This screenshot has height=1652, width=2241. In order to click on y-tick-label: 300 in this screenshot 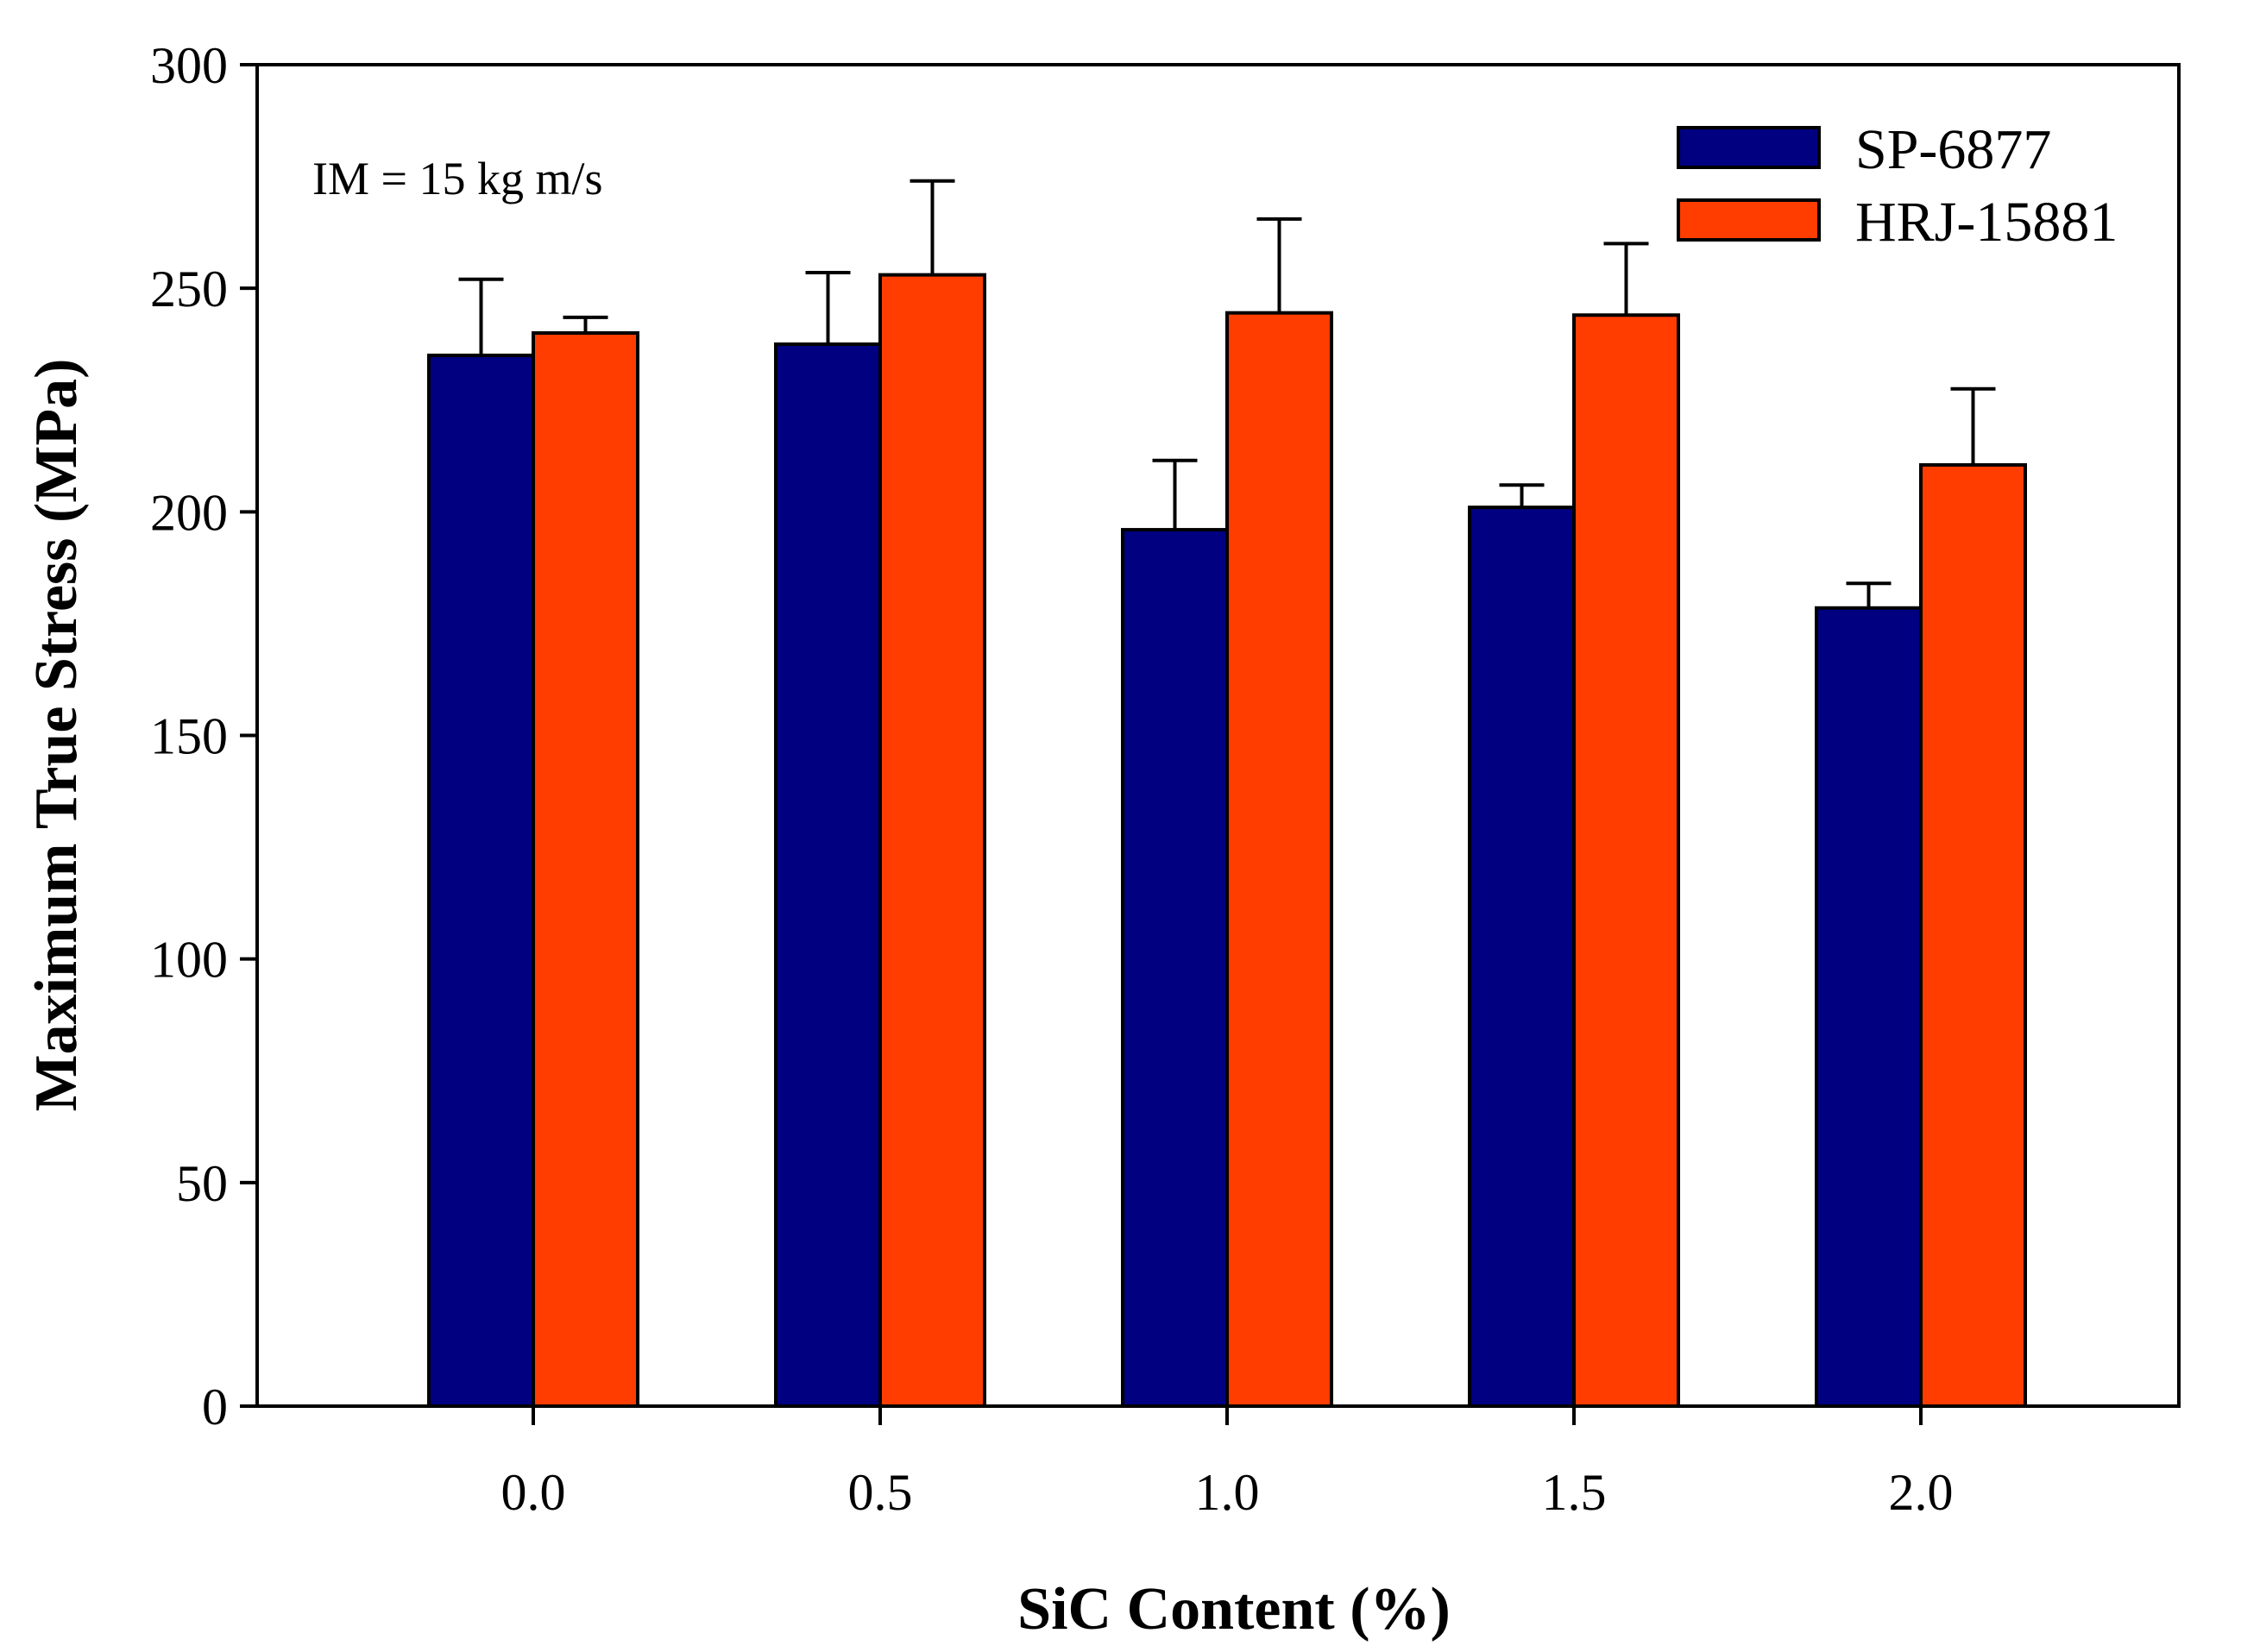, I will do `click(189, 65)`.